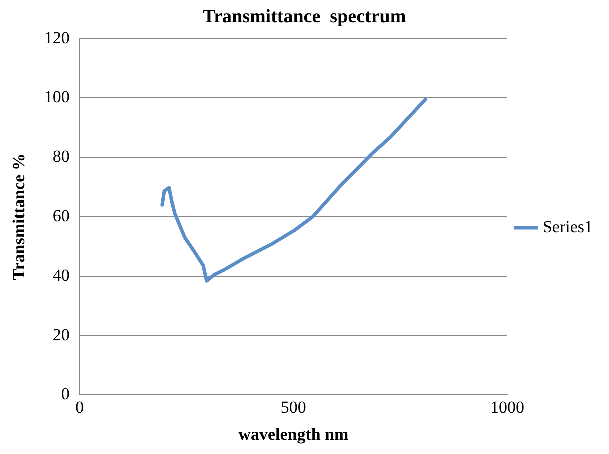 The image size is (609, 454). Describe the element at coordinates (293, 407) in the screenshot. I see `x-tick-label: 500` at that location.